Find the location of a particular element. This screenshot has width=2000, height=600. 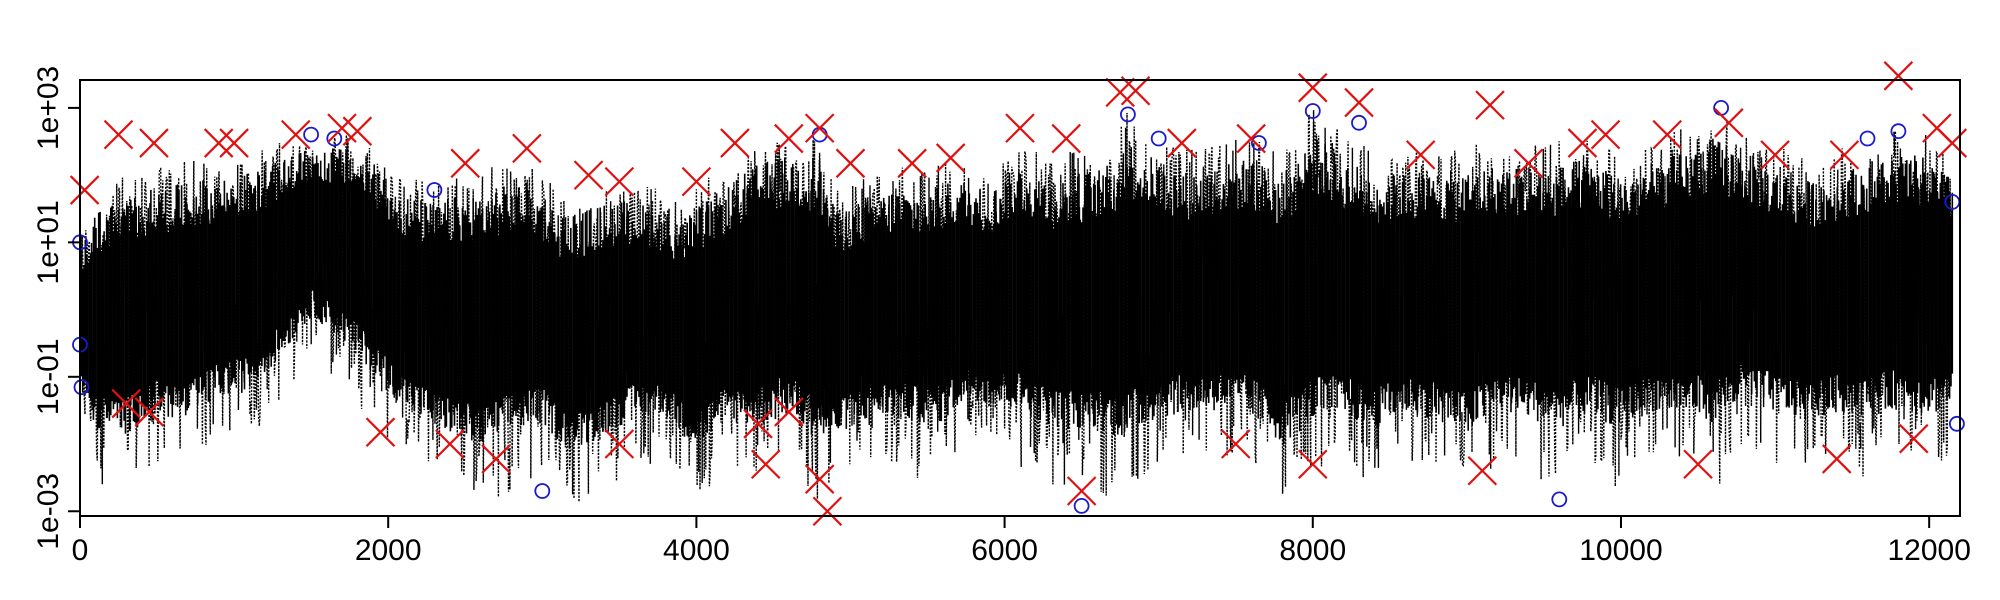

x-tick-label: 10000 is located at coordinates (1620, 550).